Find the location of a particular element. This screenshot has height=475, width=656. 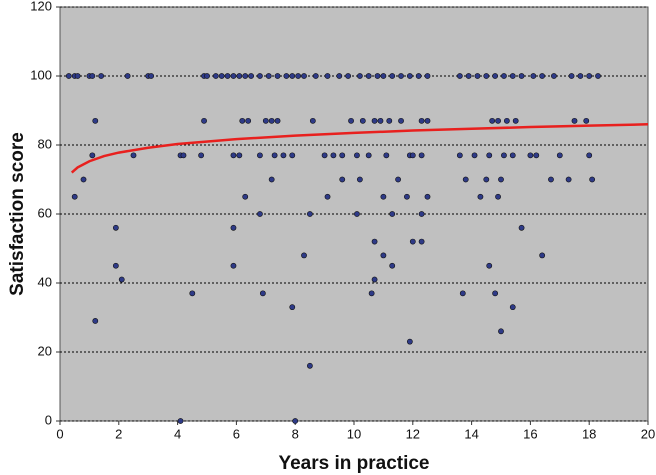

y-tick-label: 120 is located at coordinates (41, 6).